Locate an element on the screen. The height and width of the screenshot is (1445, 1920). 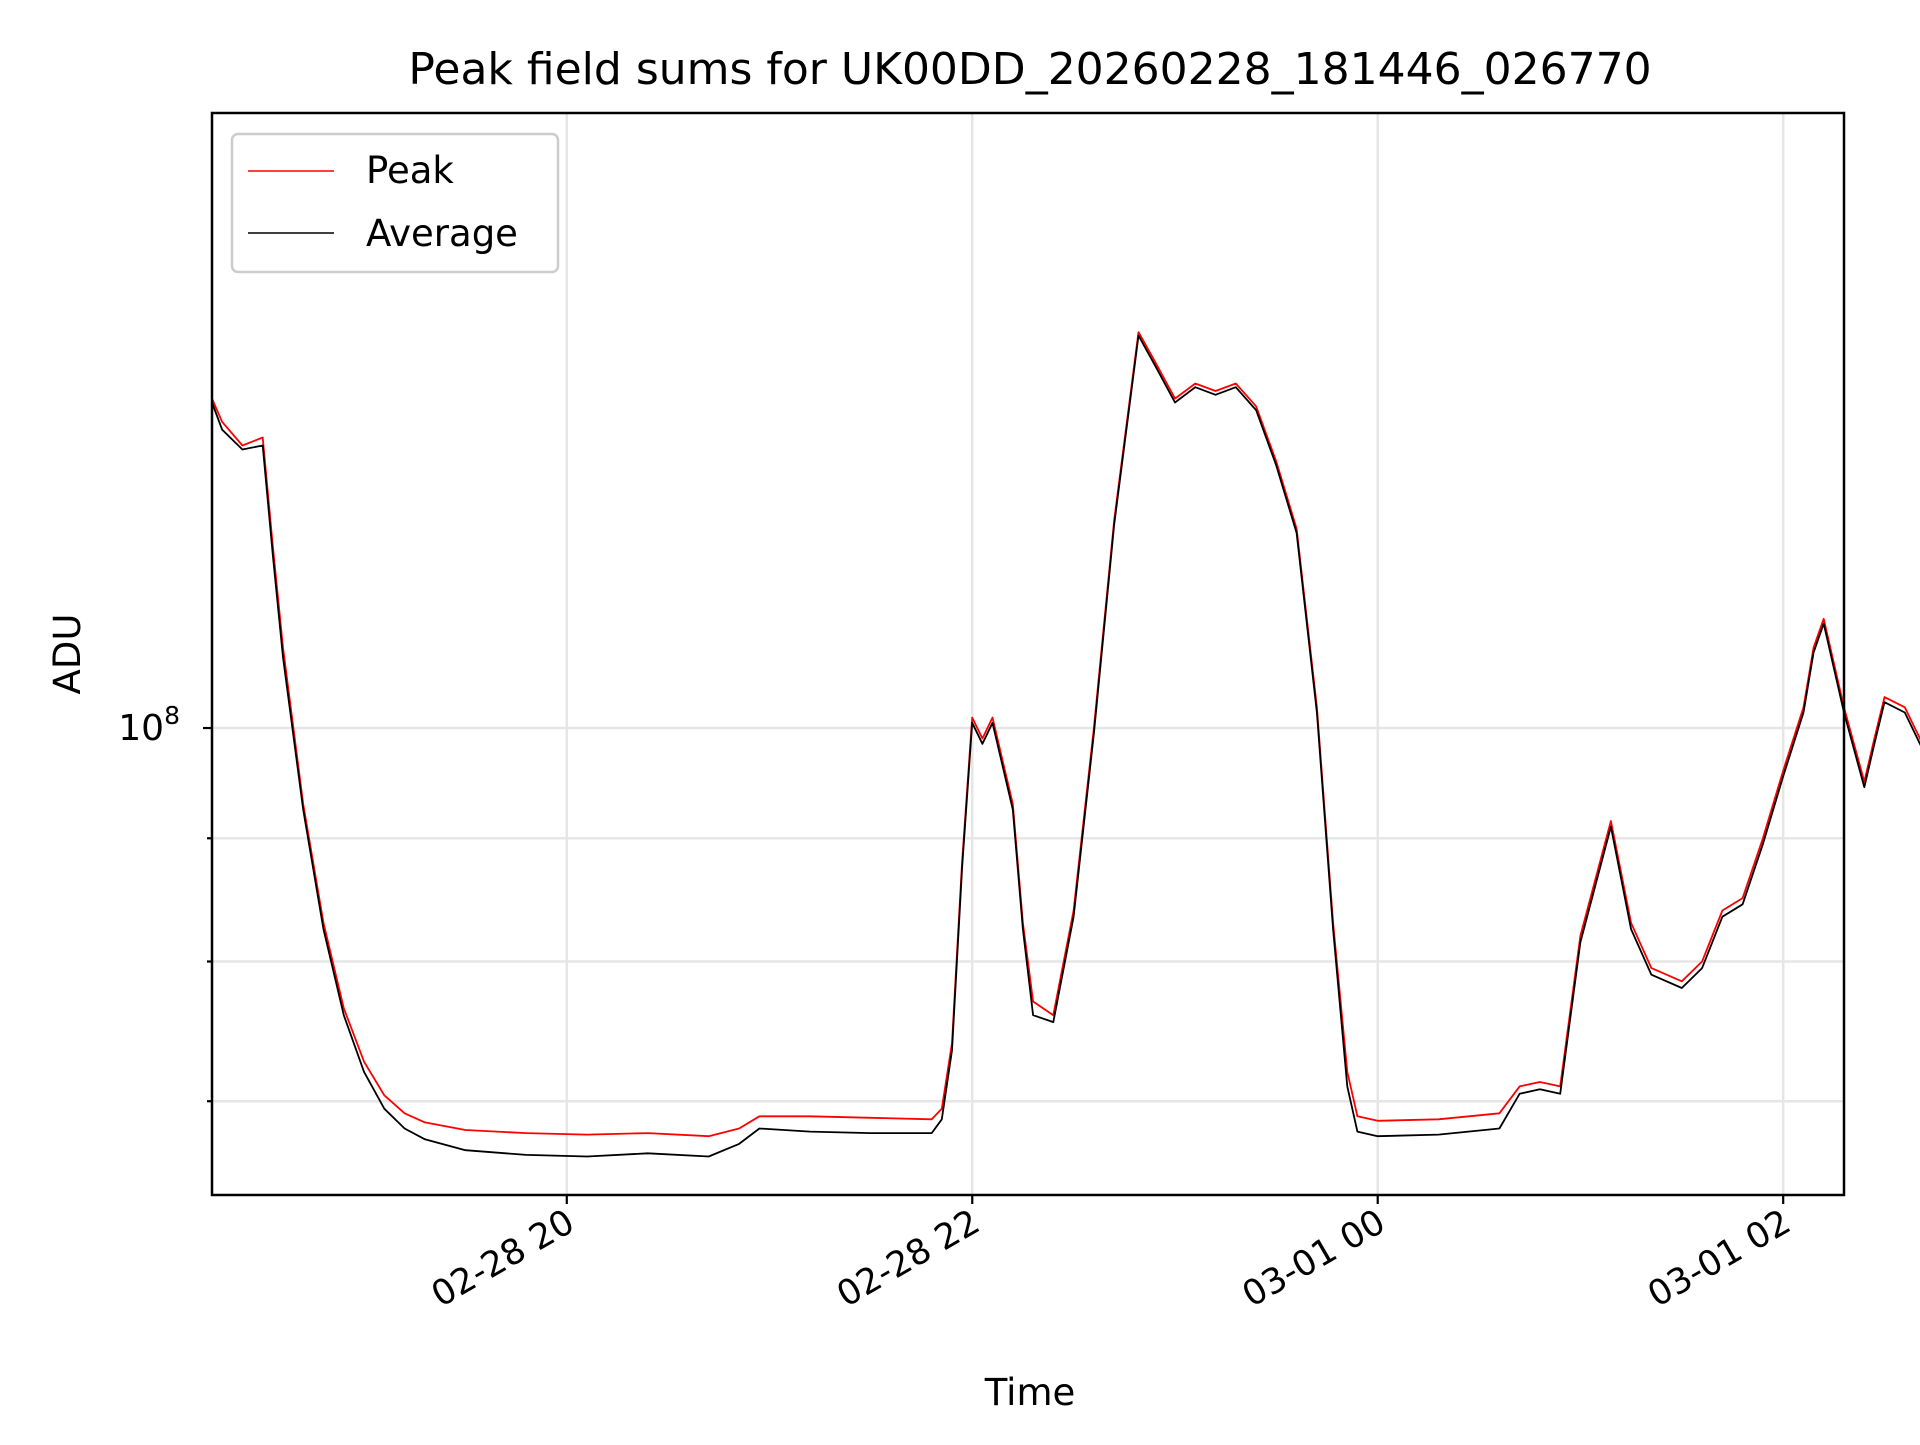
y-axis-ticks is located at coordinates (207, 914).